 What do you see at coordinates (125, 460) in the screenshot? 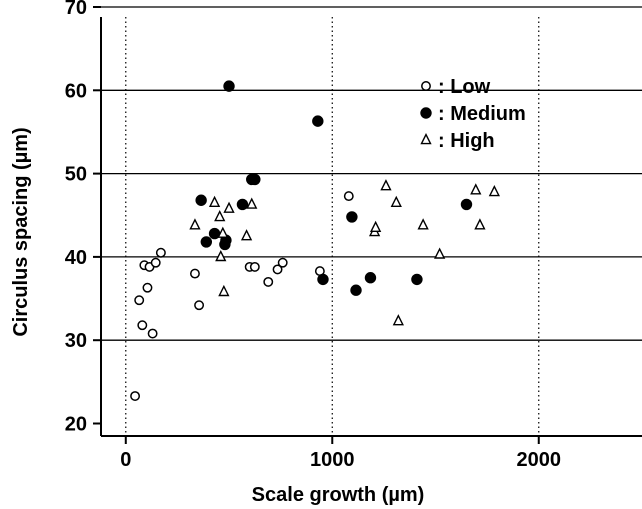
I see `x-tick-label: 0` at bounding box center [125, 460].